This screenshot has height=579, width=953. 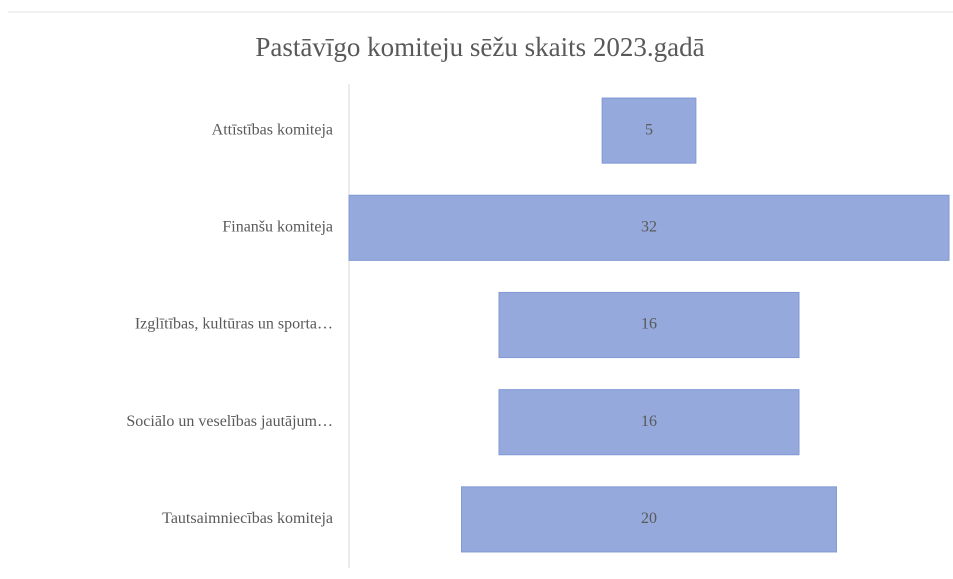 What do you see at coordinates (277, 226) in the screenshot?
I see `category-label: Finanšu komiteja` at bounding box center [277, 226].